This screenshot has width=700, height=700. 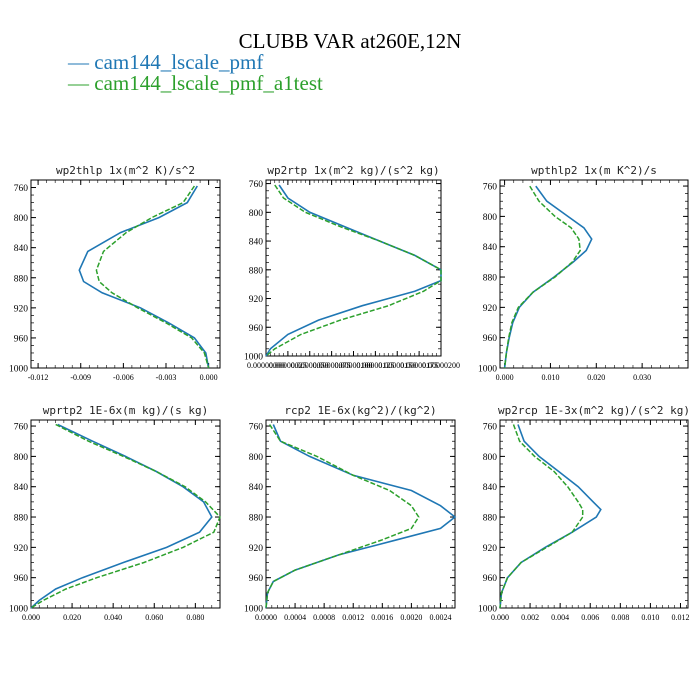 I want to click on legend-label-1: cam144_lscale_pmf, so click(x=179, y=62).